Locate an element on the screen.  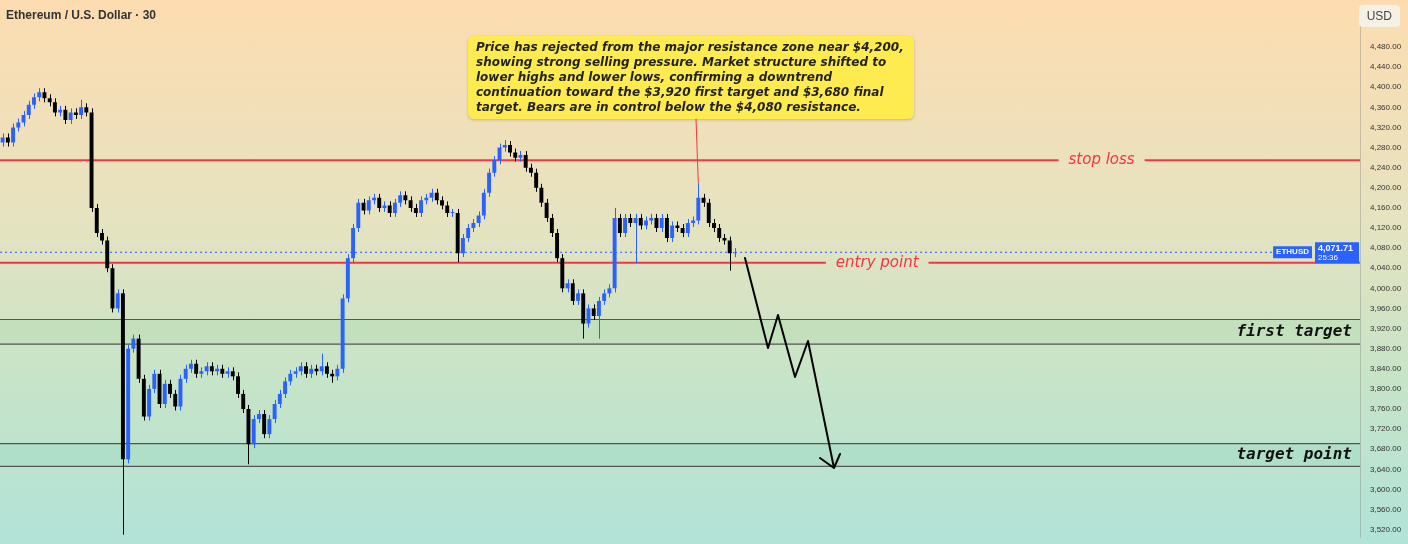
y-tick-label: 3,960.00 is located at coordinates (1386, 308).